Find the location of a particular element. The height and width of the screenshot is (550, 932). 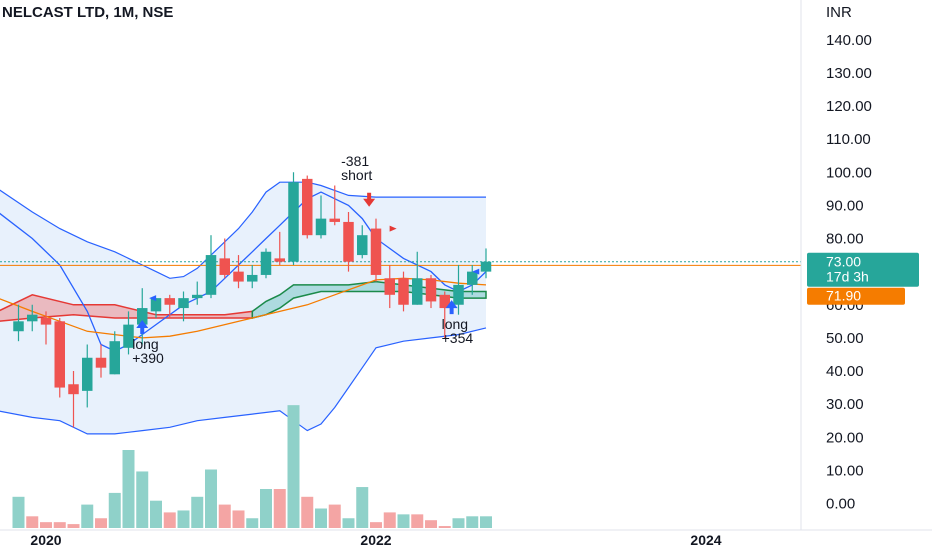

chart-title: NELCAST LTD, 1M, NSE is located at coordinates (87, 12).